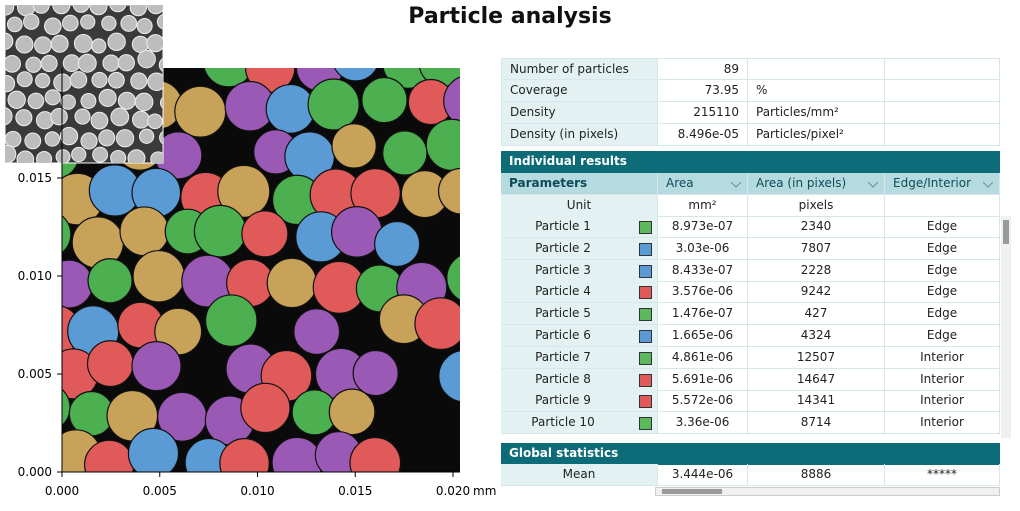 The height and width of the screenshot is (511, 1020). What do you see at coordinates (703, 336) in the screenshot?
I see `particle-area: 1.665e-06` at bounding box center [703, 336].